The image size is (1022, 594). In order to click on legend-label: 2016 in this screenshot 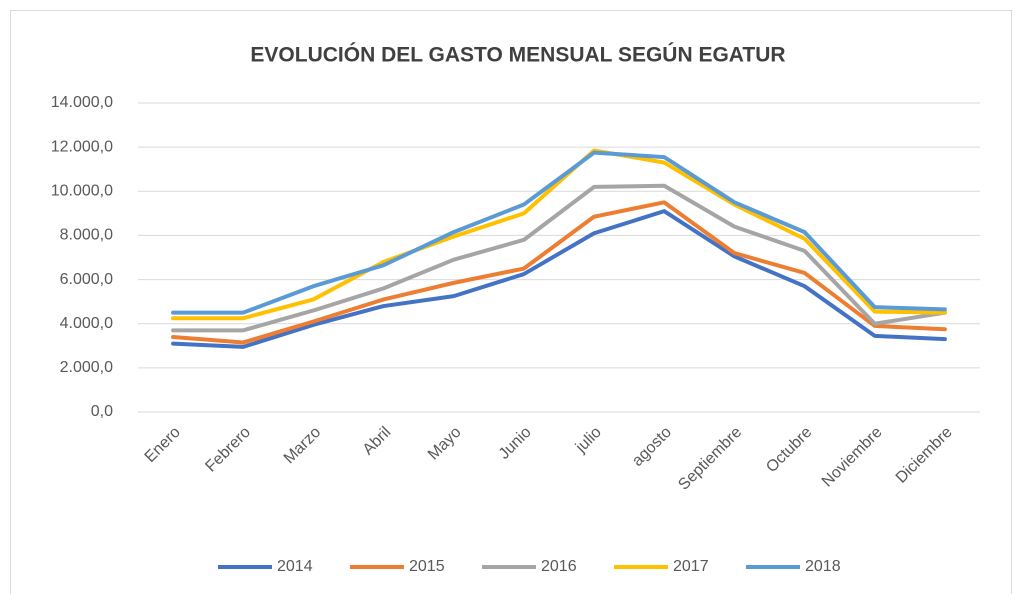, I will do `click(559, 566)`.